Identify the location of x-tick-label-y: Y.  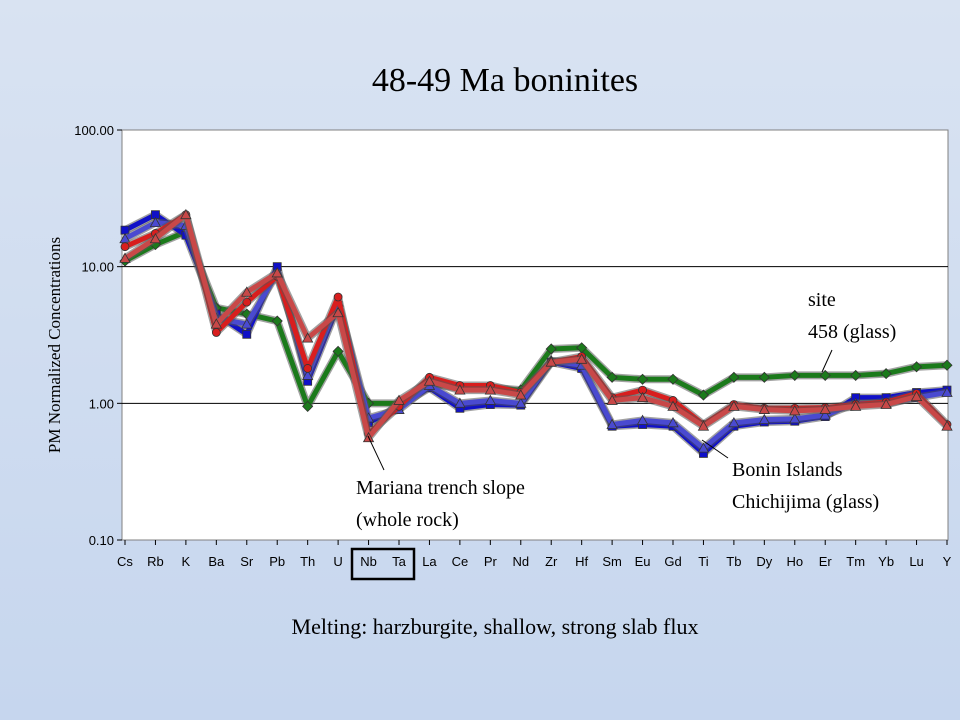
(947, 561).